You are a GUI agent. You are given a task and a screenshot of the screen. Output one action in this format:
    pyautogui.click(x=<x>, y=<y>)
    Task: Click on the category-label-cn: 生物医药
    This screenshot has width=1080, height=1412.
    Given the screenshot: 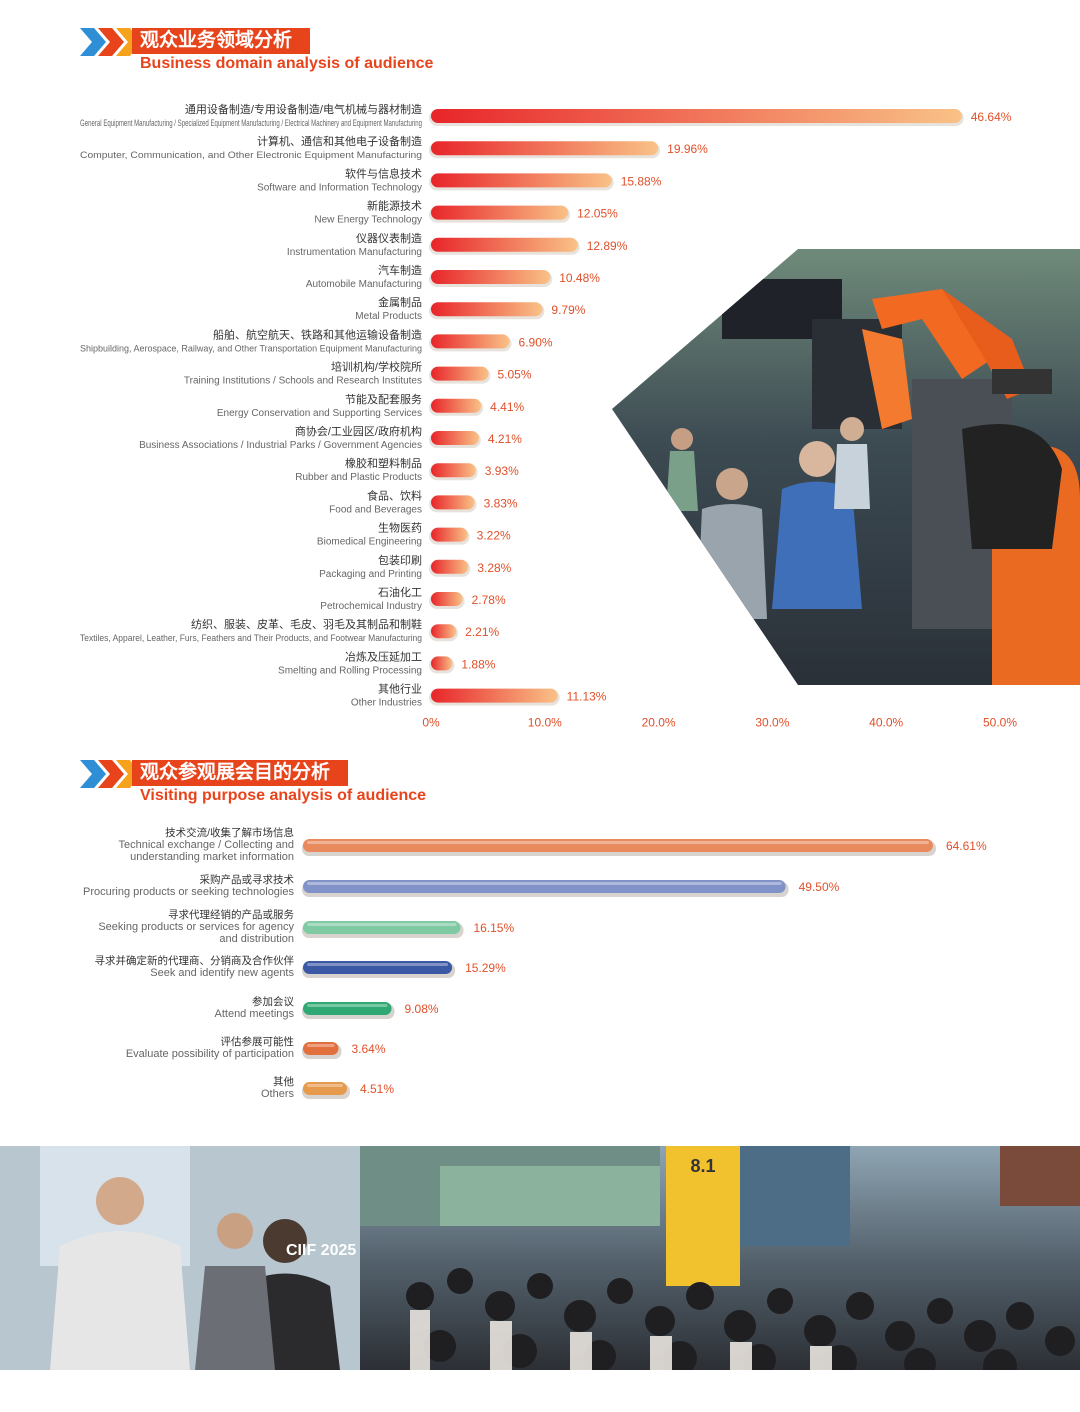 What is the action you would take?
    pyautogui.click(x=400, y=528)
    